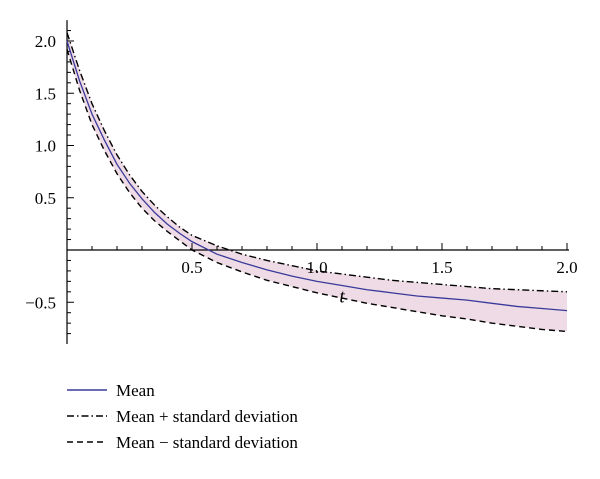 This screenshot has height=479, width=600. What do you see at coordinates (342, 296) in the screenshot?
I see `x-axis-label: t` at bounding box center [342, 296].